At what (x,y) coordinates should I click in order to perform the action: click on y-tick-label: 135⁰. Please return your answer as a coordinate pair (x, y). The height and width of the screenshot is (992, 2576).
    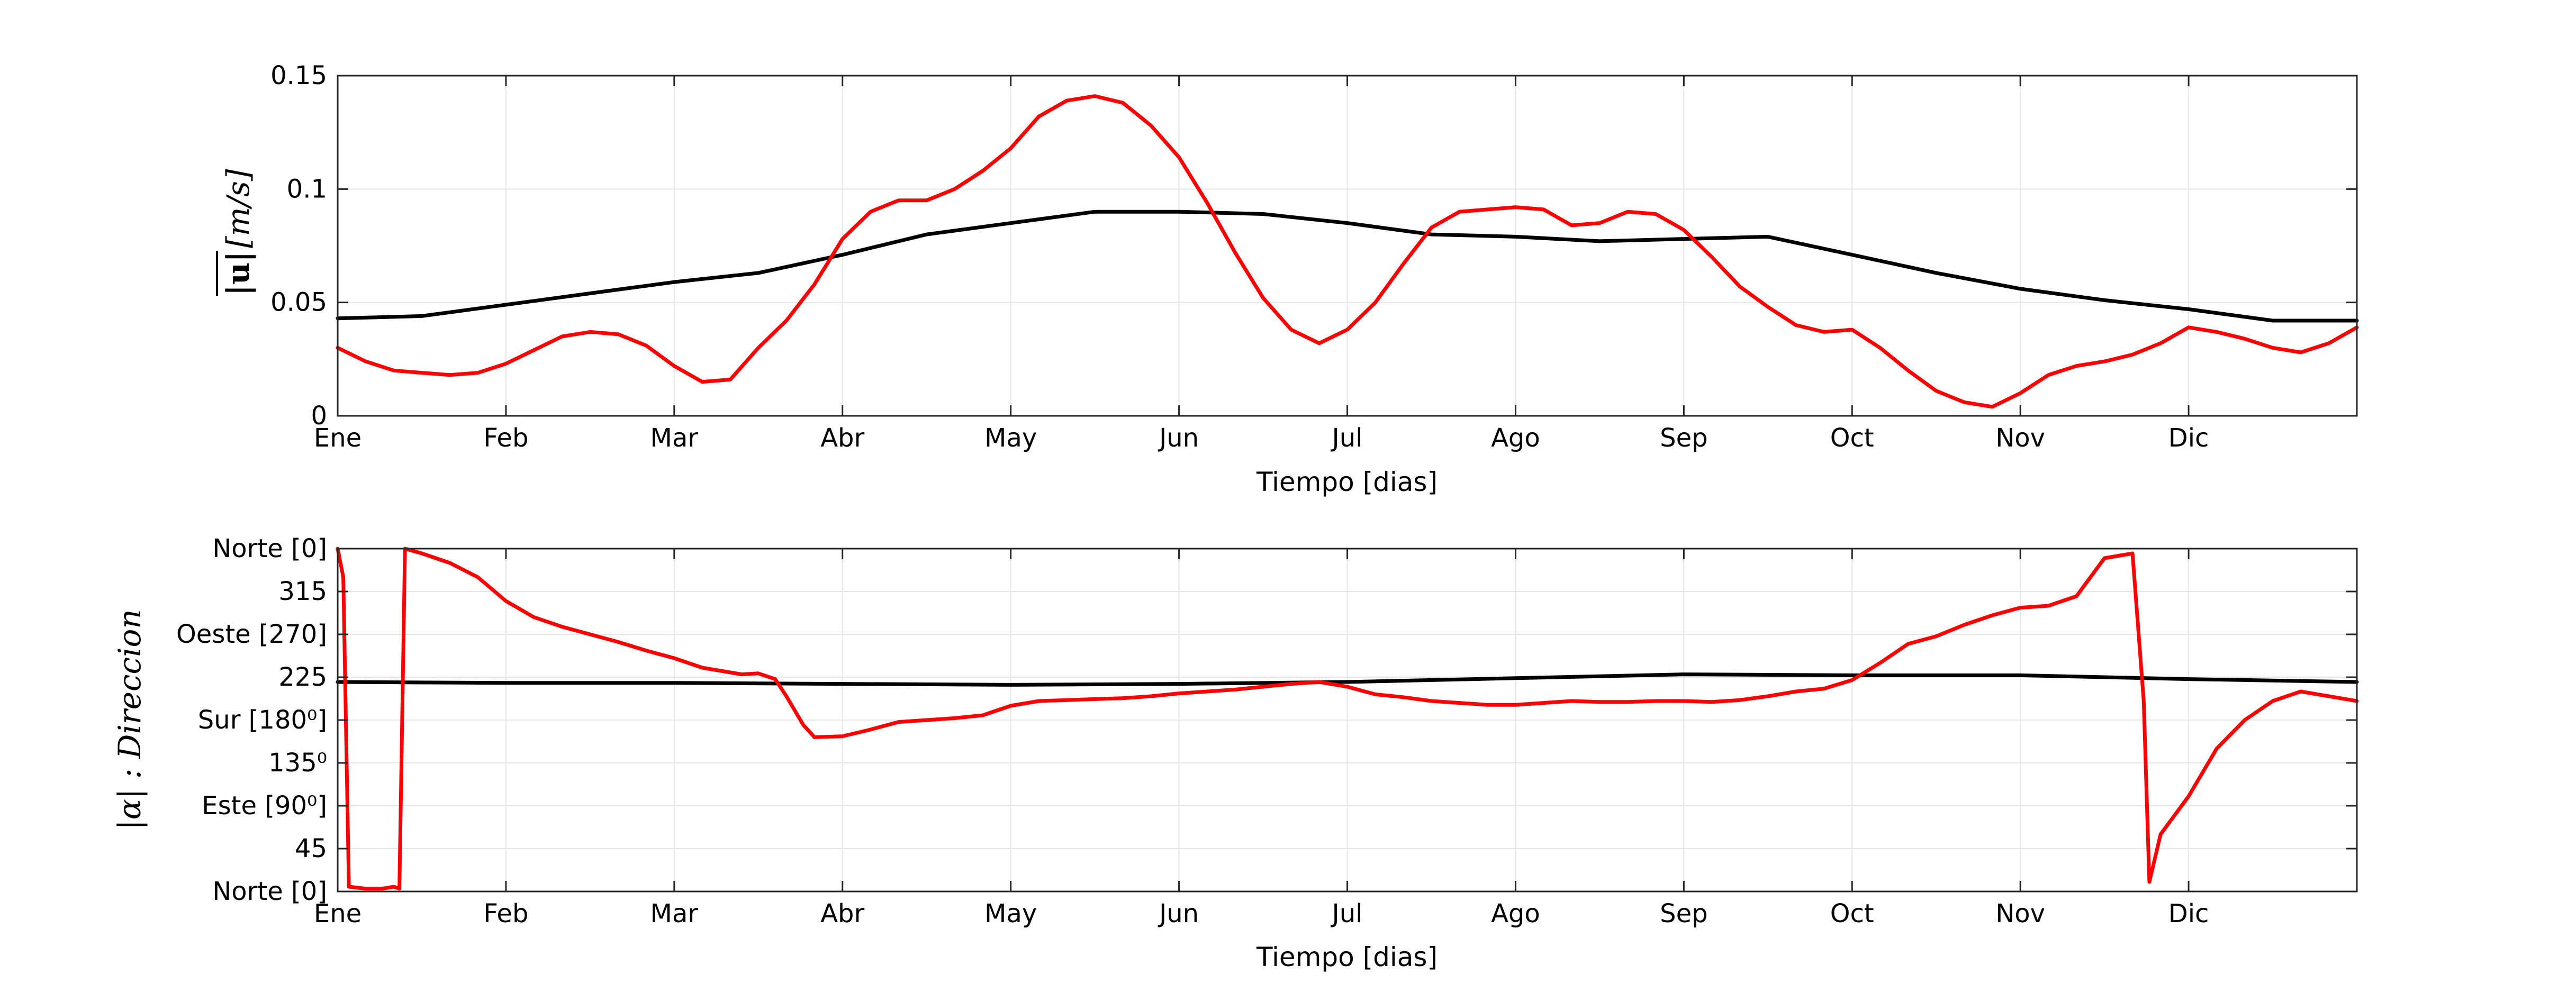
    Looking at the image, I should click on (297, 763).